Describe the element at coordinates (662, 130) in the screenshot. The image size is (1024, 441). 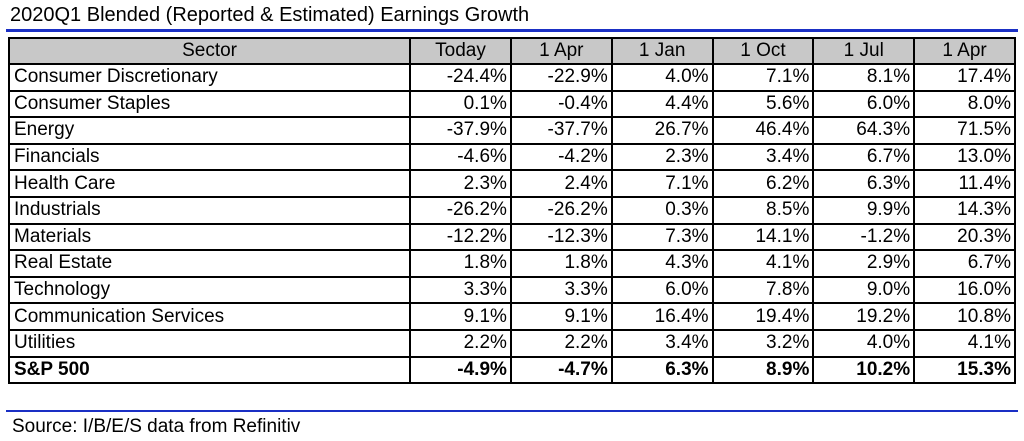
I see `jan-cell: 26.7%` at that location.